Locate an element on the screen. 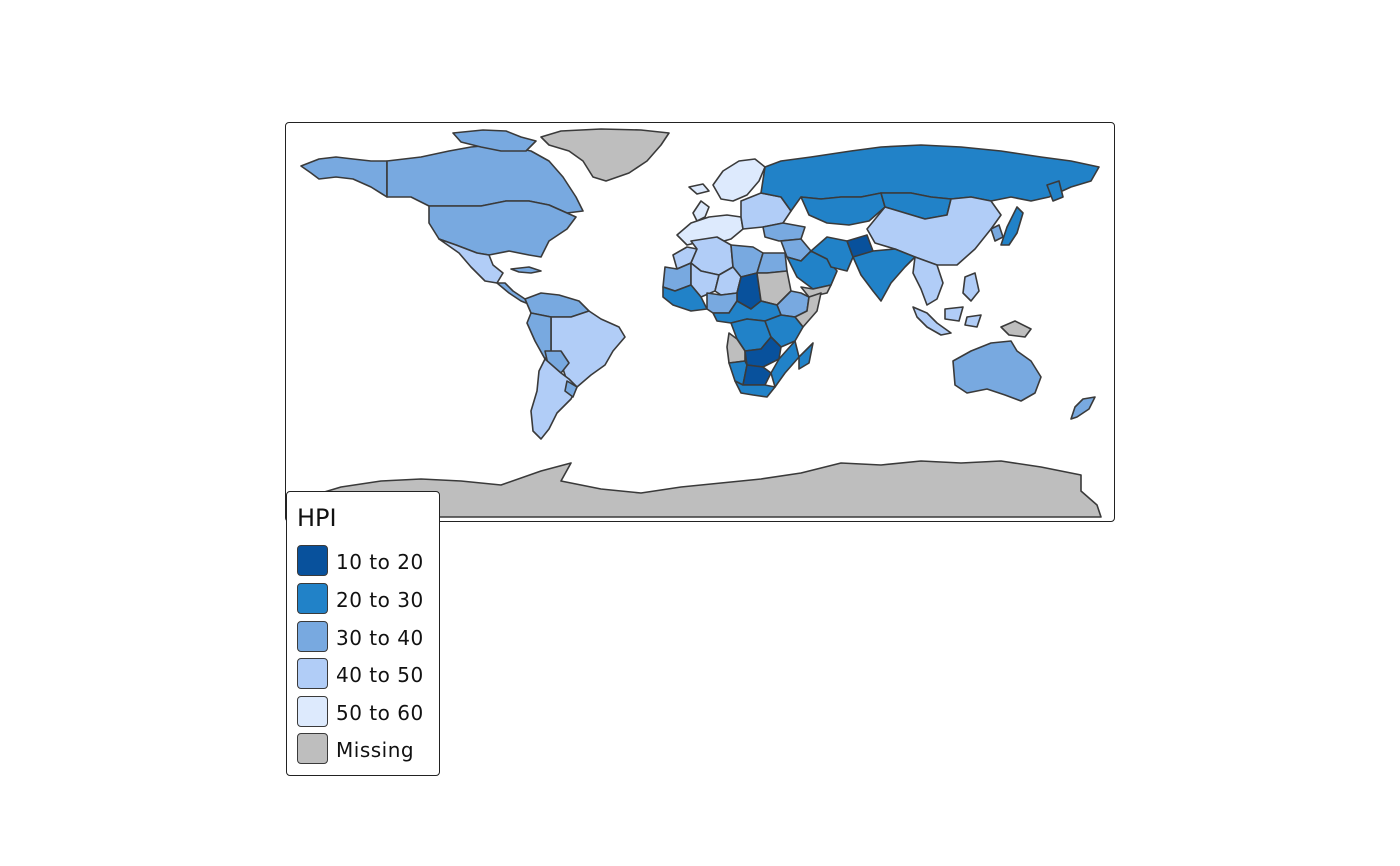 Image resolution: width=1400 pixels, height=866 pixels. region-new-zealand is located at coordinates (1083, 408).